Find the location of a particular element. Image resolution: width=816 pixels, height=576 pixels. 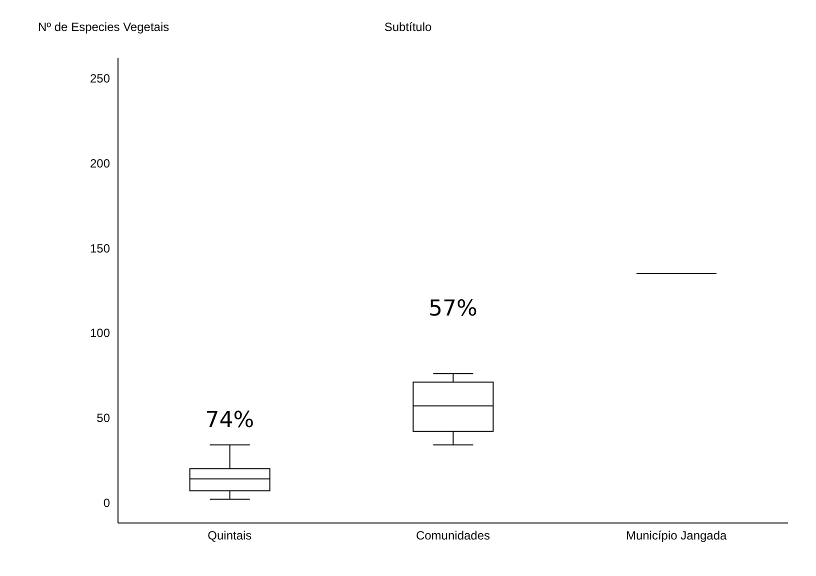

x-tick-label: Município Jangada is located at coordinates (677, 535).